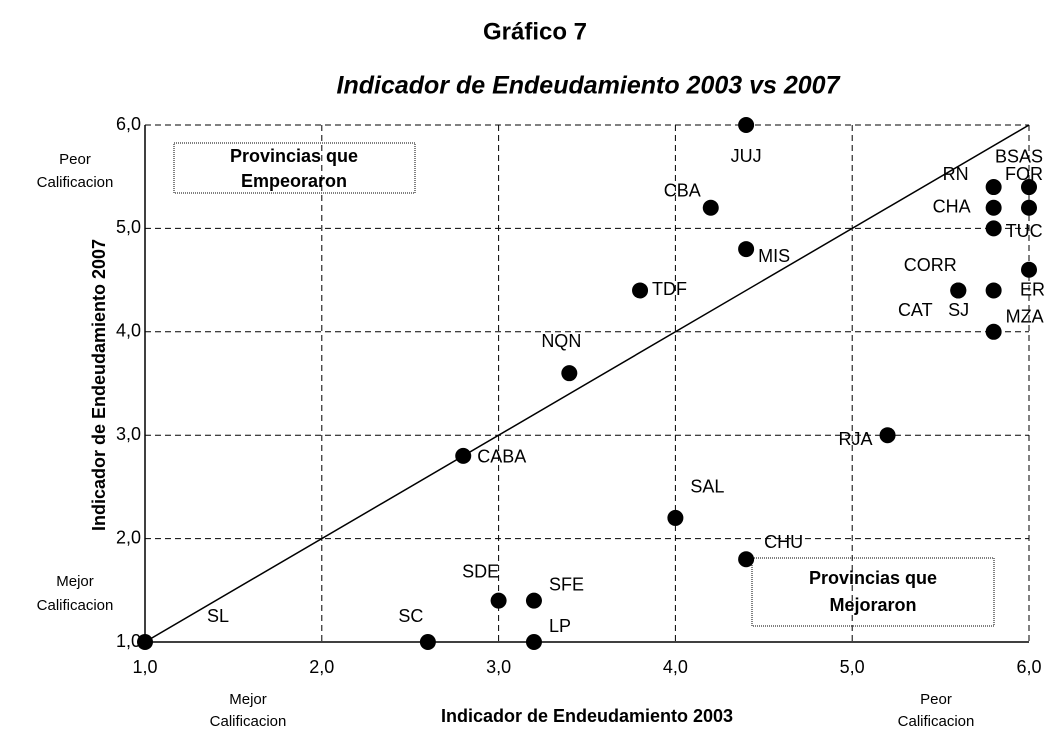  I want to click on point-label: RN, so click(956, 174).